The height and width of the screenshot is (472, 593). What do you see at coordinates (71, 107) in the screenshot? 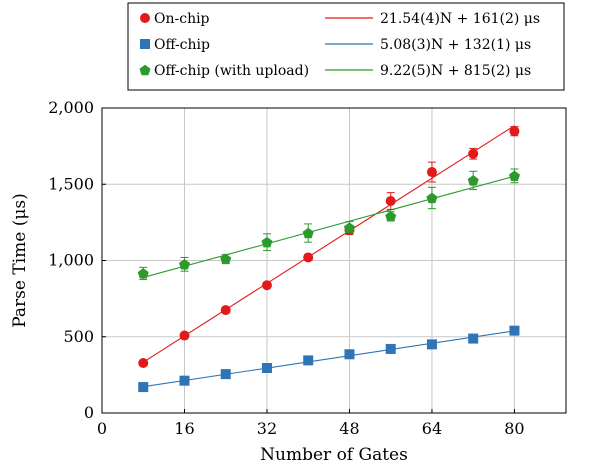
I see `y-tick-label: 2,000` at bounding box center [71, 107].